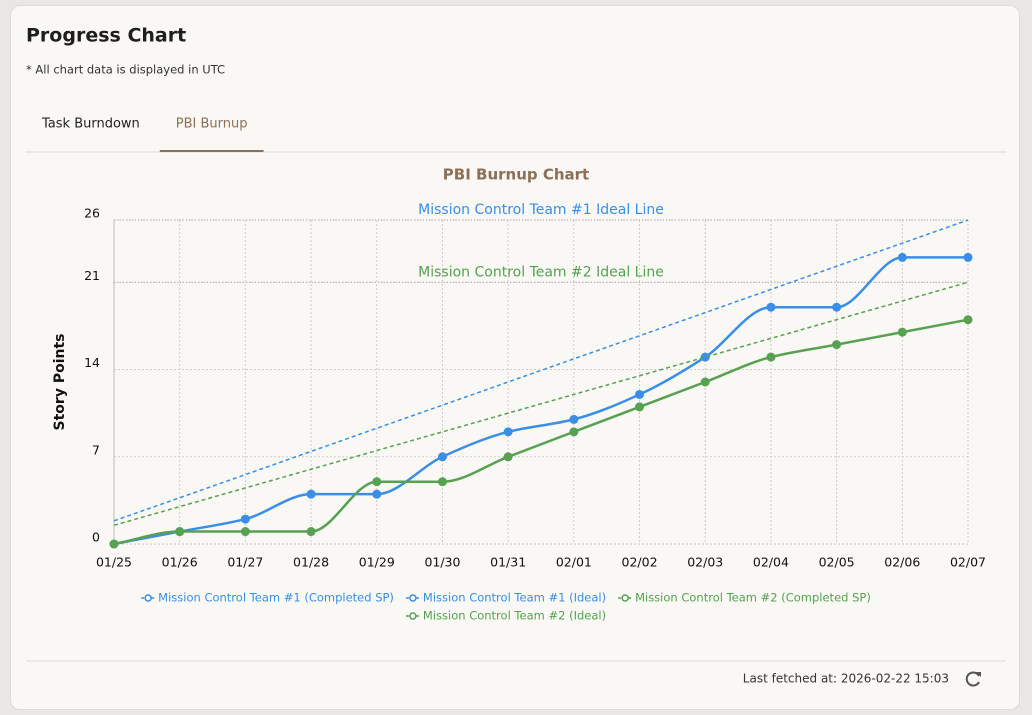 This screenshot has width=1032, height=715. I want to click on x-tick-label: 01/27, so click(245, 562).